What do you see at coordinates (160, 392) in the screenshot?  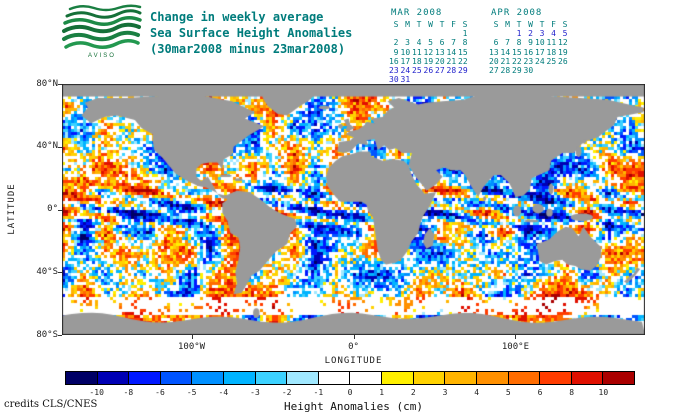 I see `colorbar-tick-label: -6` at bounding box center [160, 392].